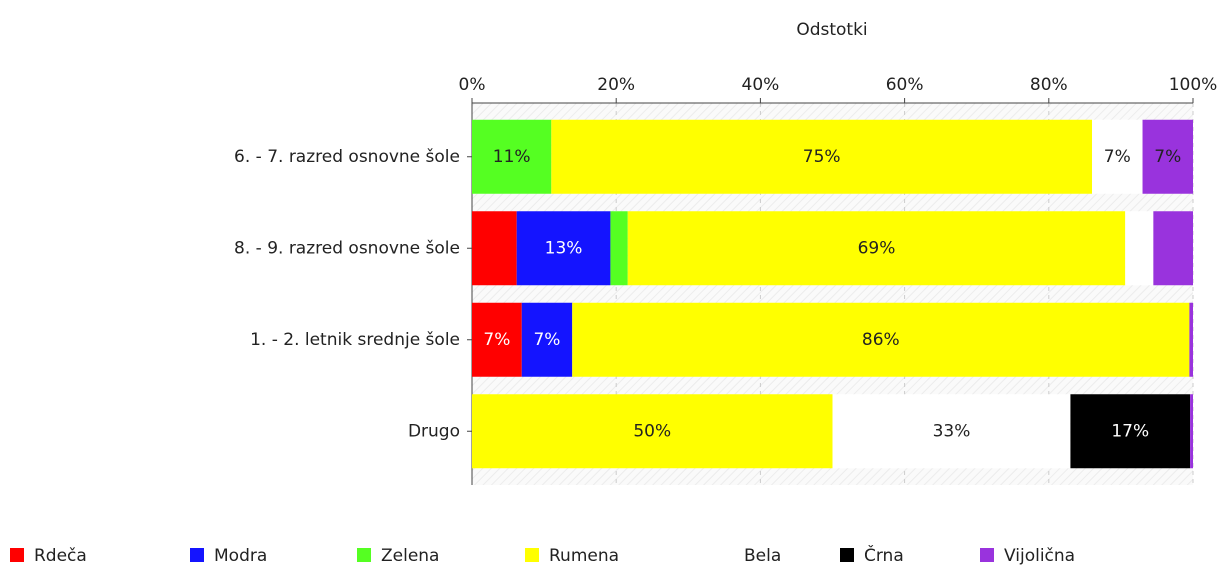 The image size is (1229, 576). Describe the element at coordinates (831, 30) in the screenshot. I see `axis-title: Odstotki` at that location.